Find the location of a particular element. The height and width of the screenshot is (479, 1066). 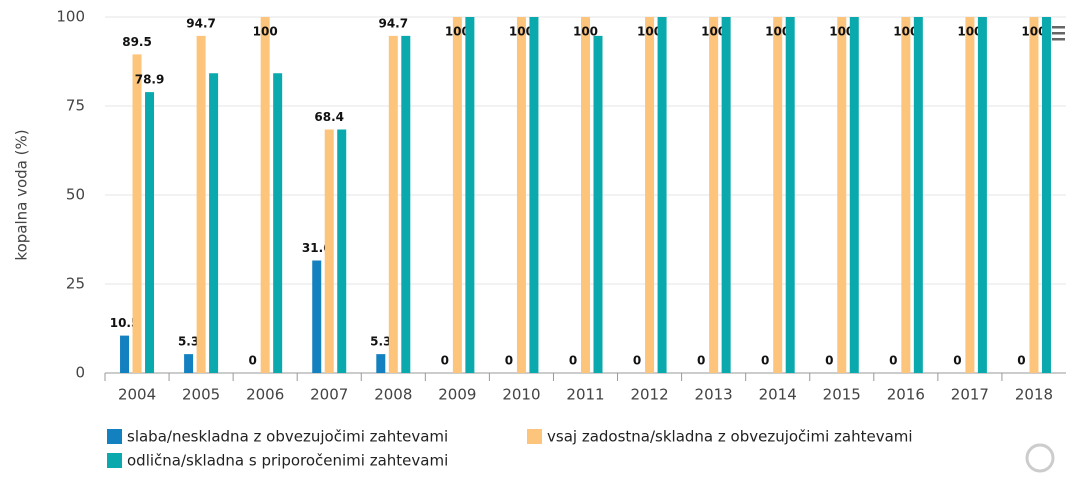

y-tick-label: 0 is located at coordinates (80, 373).